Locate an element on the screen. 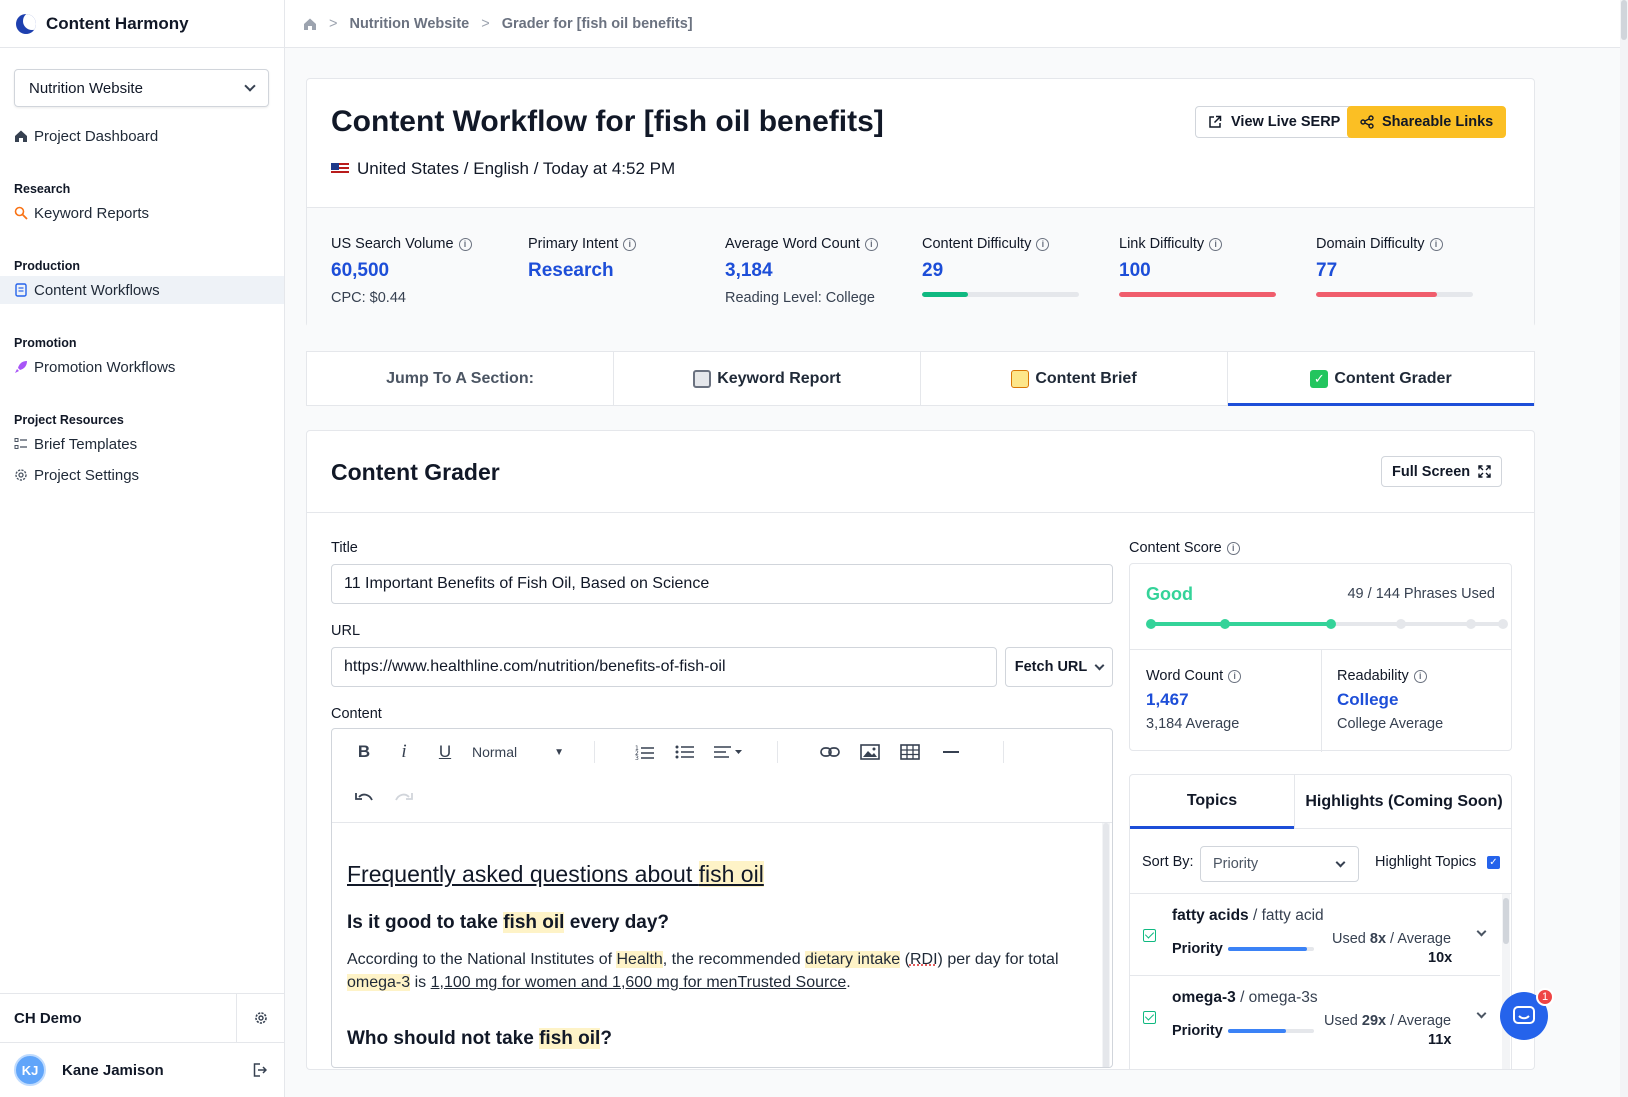  avatar: KJ is located at coordinates (30, 1070).